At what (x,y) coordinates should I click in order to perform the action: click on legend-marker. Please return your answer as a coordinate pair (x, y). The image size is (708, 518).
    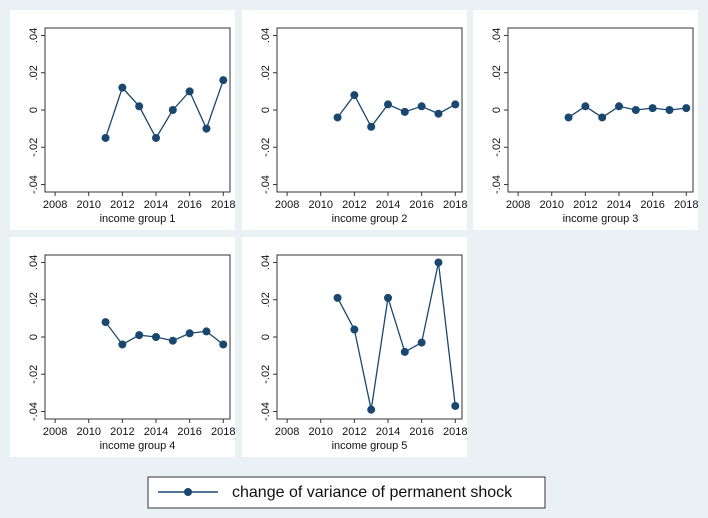
    Looking at the image, I should click on (188, 492).